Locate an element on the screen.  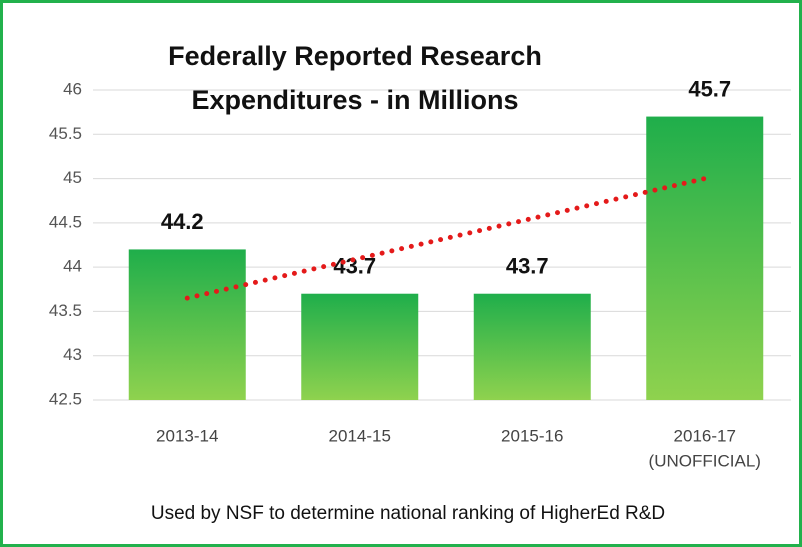
y-tick-label: 45.5 is located at coordinates (65, 133).